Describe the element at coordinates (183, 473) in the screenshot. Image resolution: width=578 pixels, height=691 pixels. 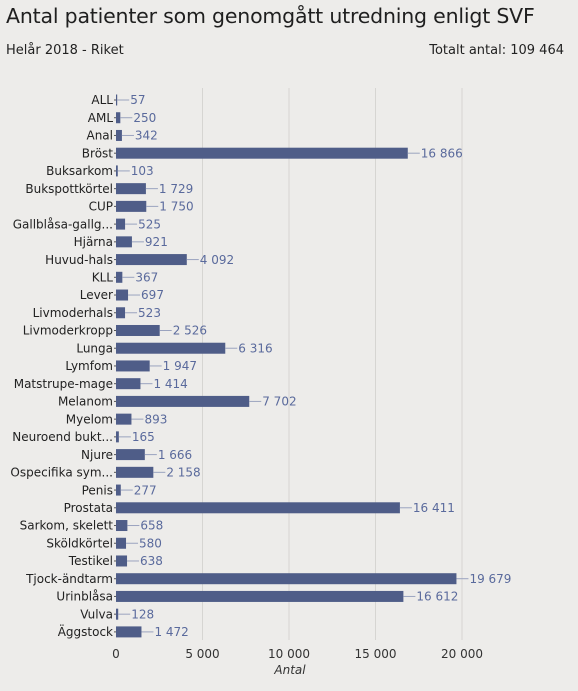
I see `value-label: 2 158` at that location.